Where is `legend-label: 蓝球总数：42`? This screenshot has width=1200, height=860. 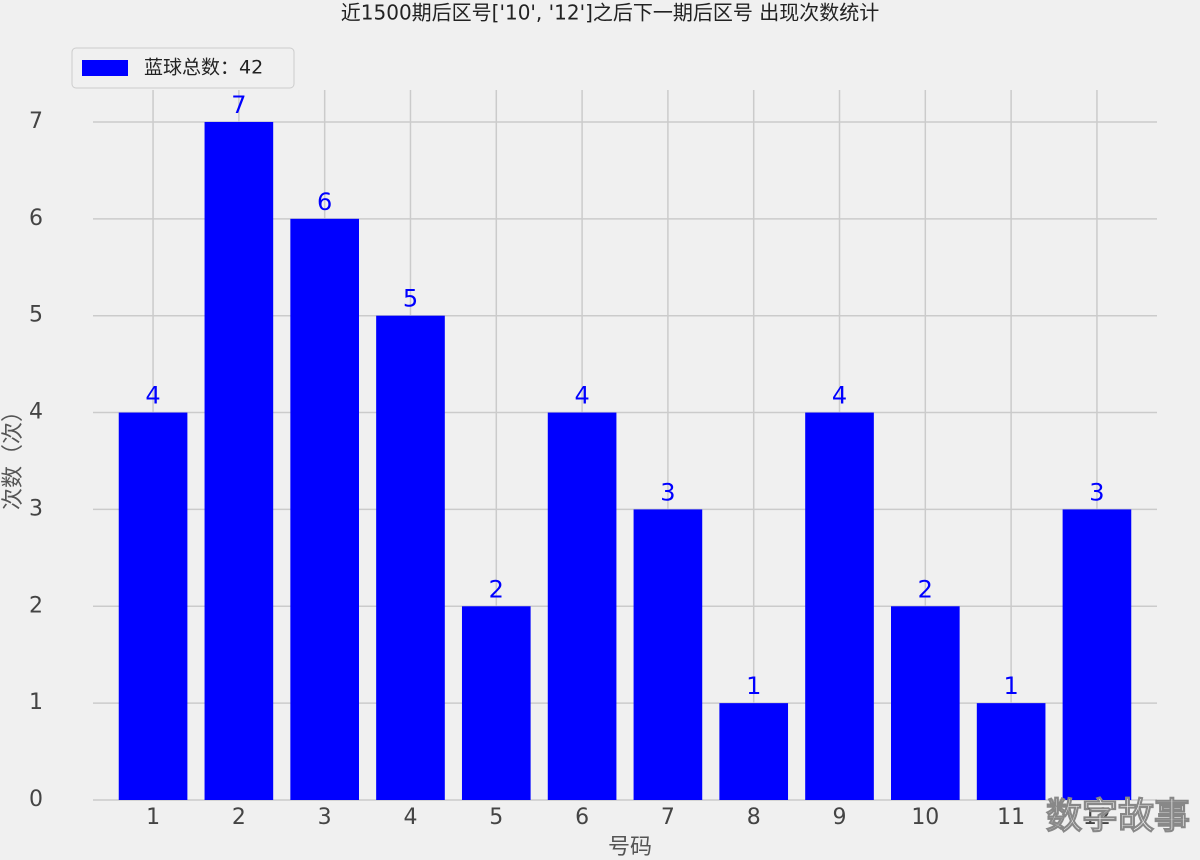 legend-label: 蓝球总数：42 is located at coordinates (203, 68).